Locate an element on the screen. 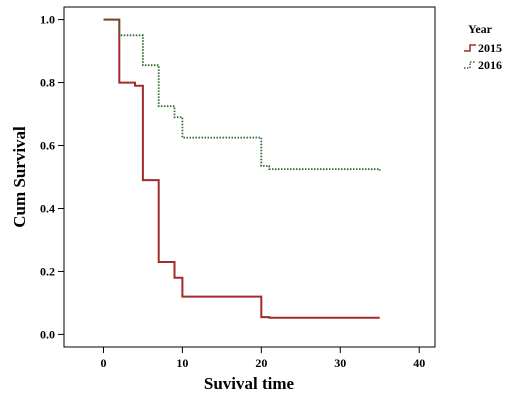 The image size is (513, 398). x-tick-label: 0 is located at coordinates (103, 363).